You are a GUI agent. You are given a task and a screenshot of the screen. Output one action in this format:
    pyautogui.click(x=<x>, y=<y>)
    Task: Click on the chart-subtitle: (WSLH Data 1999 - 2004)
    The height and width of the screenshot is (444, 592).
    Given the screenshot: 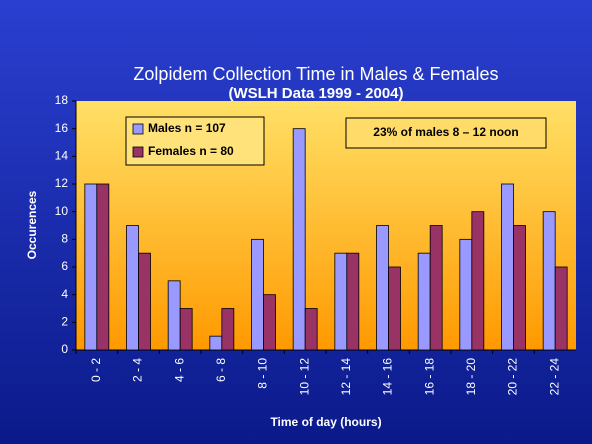 What is the action you would take?
    pyautogui.click(x=315, y=93)
    